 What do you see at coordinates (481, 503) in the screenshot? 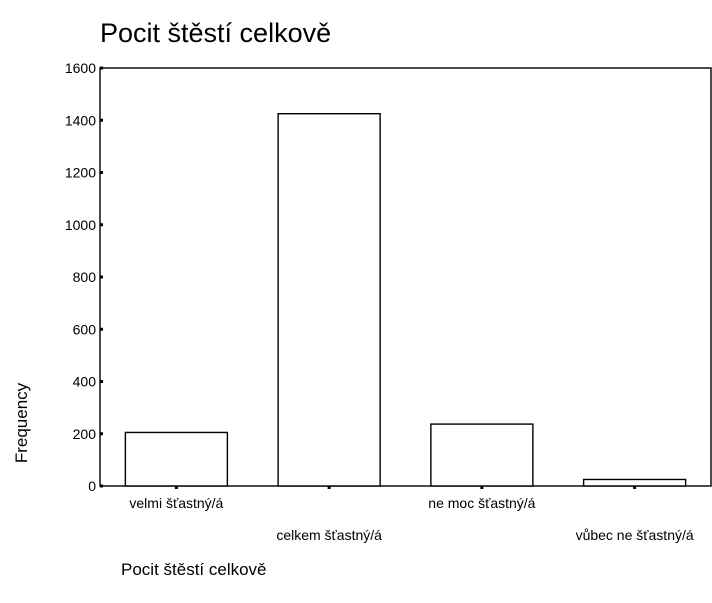
I see `x-tick-label: ne moc šťastný/á` at bounding box center [481, 503].